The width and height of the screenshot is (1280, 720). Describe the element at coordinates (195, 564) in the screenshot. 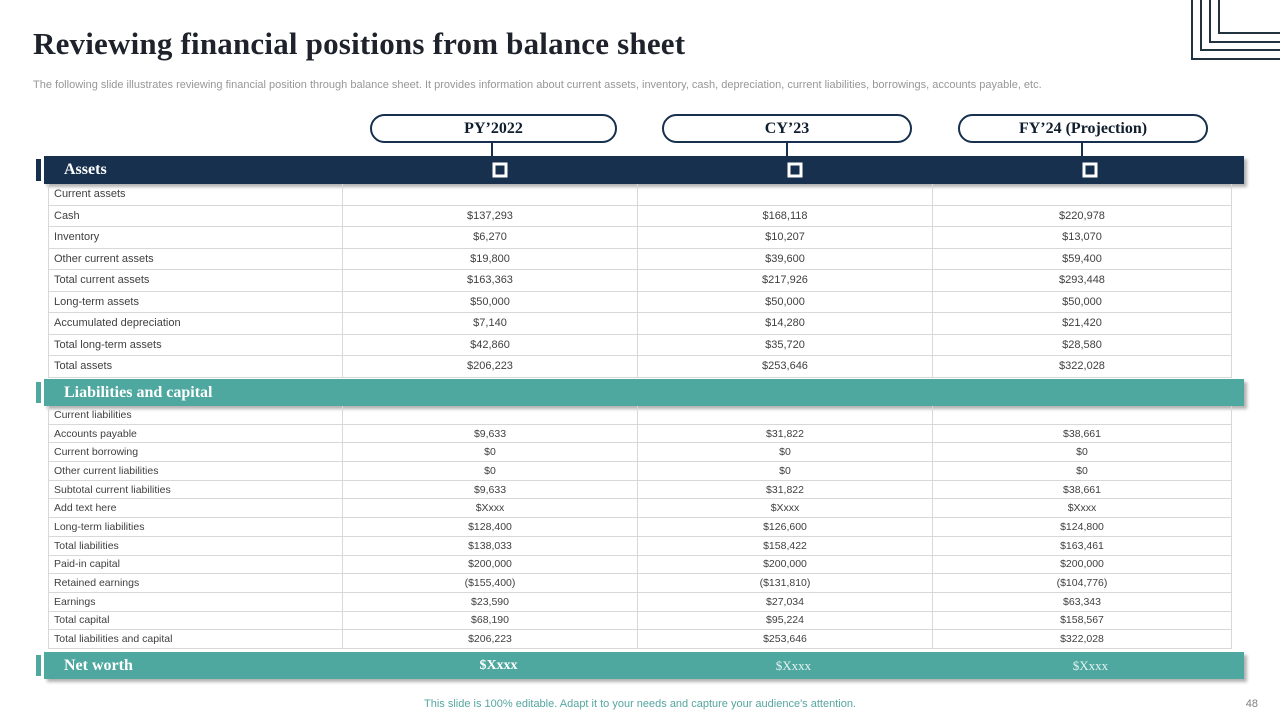

I see `row-label: Paid-in capital` at that location.